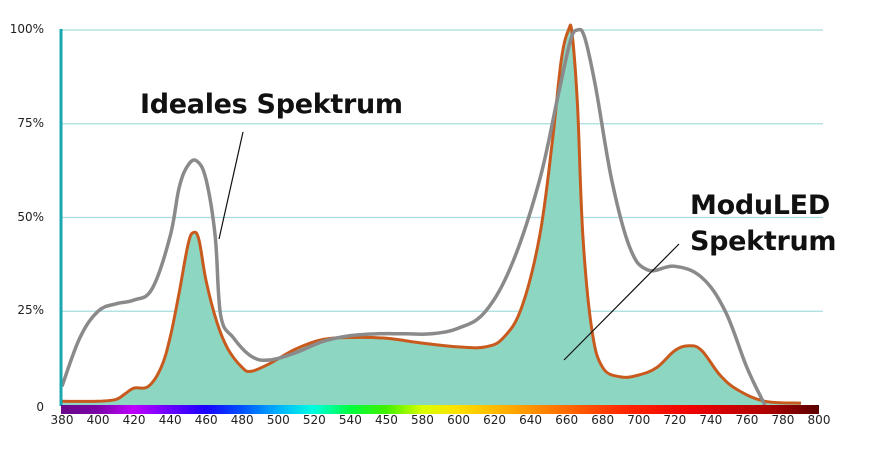 This screenshot has width=871, height=459. Describe the element at coordinates (170, 420) in the screenshot. I see `x-tick-label: 440` at that location.